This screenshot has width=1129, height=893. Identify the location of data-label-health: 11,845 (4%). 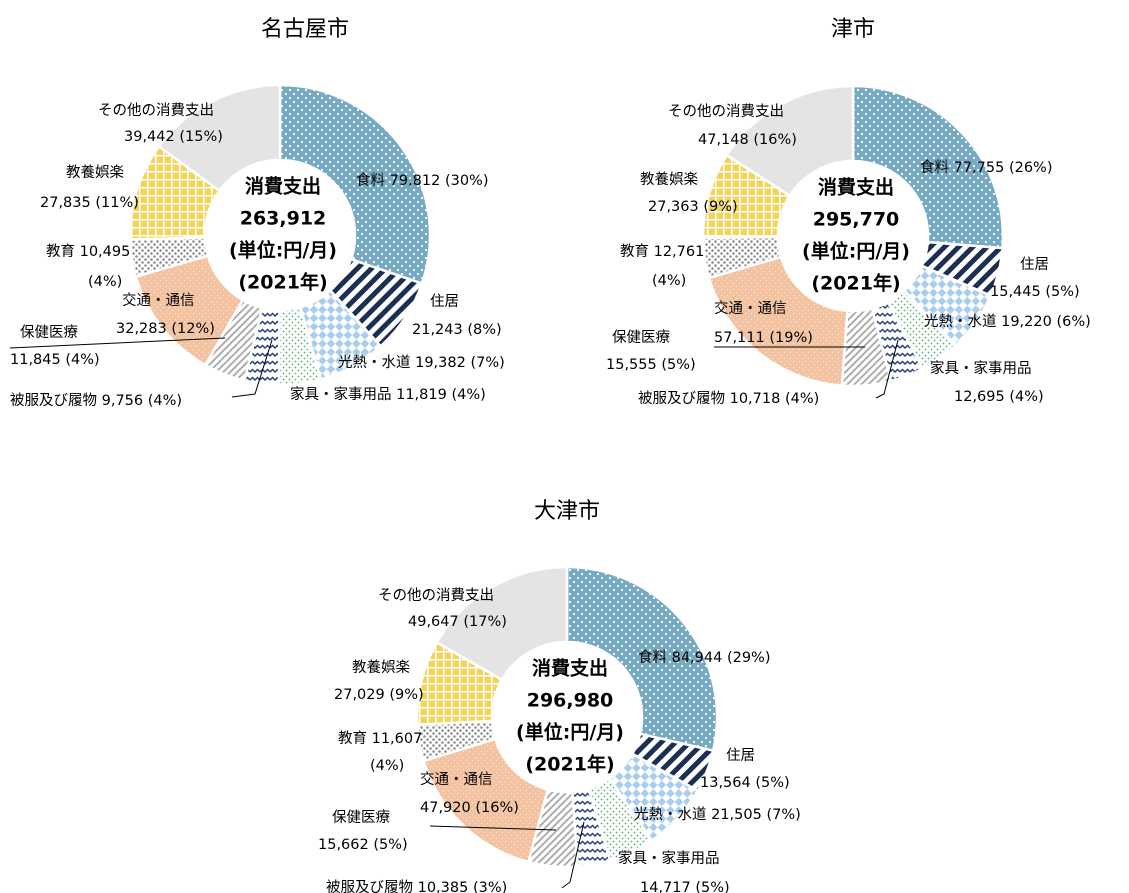
(55, 360).